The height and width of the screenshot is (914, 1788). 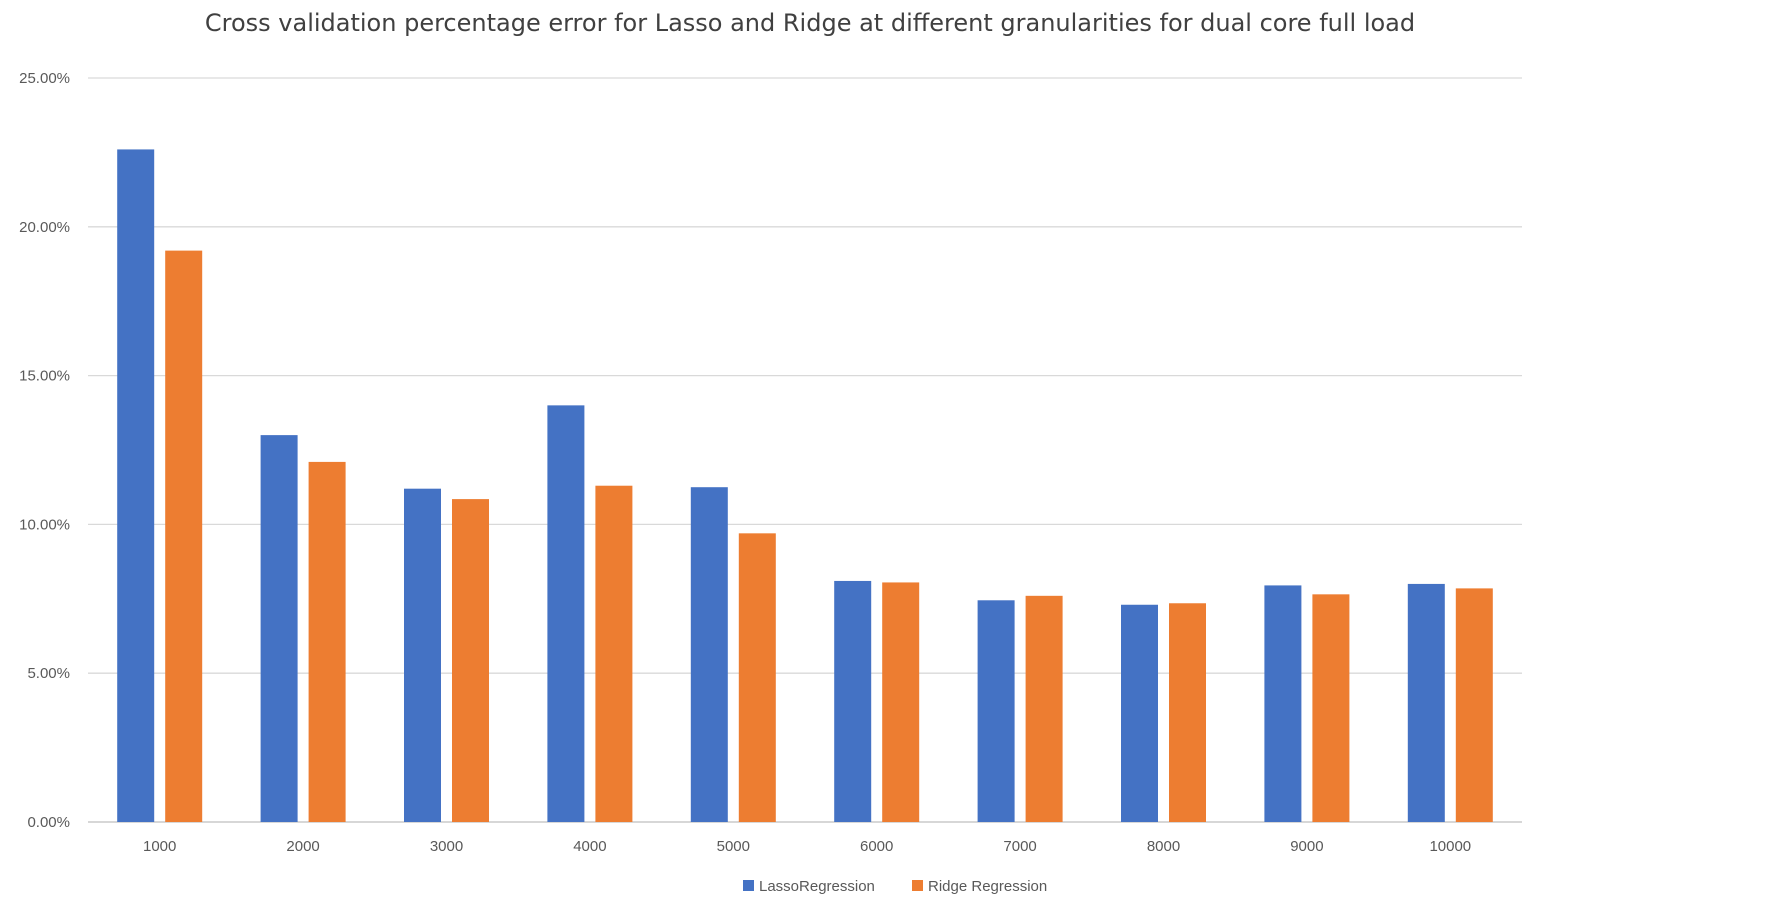 What do you see at coordinates (159, 846) in the screenshot?
I see `x-tick-label: 1000` at bounding box center [159, 846].